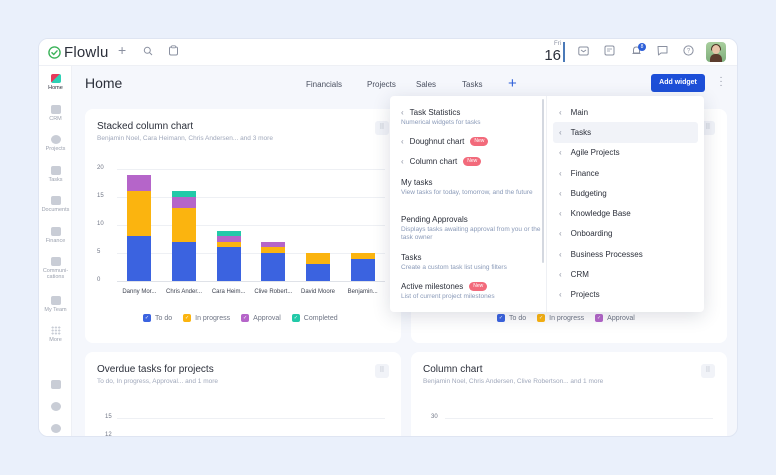  I want to click on category-label: CRM, so click(579, 275).